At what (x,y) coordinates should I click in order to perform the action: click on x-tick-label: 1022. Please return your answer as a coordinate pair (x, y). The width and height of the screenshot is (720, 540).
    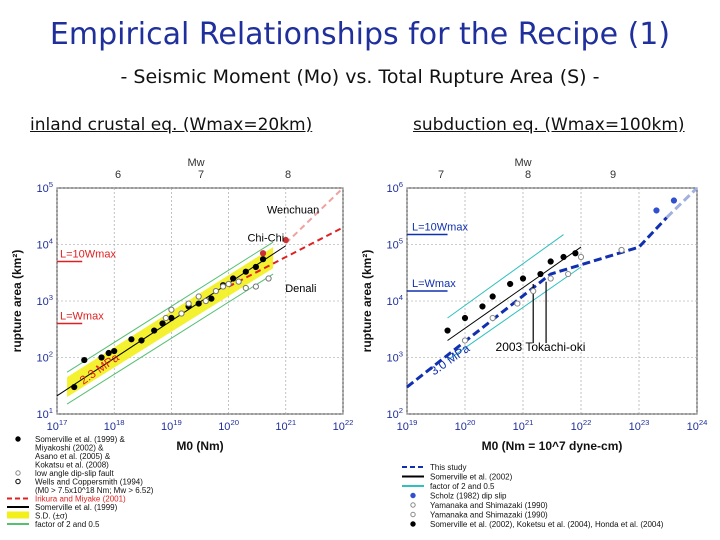
    Looking at the image, I should click on (581, 425).